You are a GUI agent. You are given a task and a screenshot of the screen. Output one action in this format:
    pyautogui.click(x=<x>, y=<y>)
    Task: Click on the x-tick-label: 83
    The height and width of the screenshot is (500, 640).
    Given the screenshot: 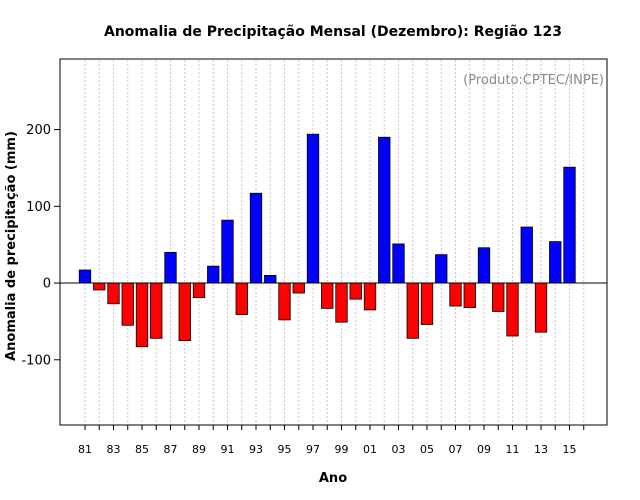 What is the action you would take?
    pyautogui.click(x=114, y=449)
    